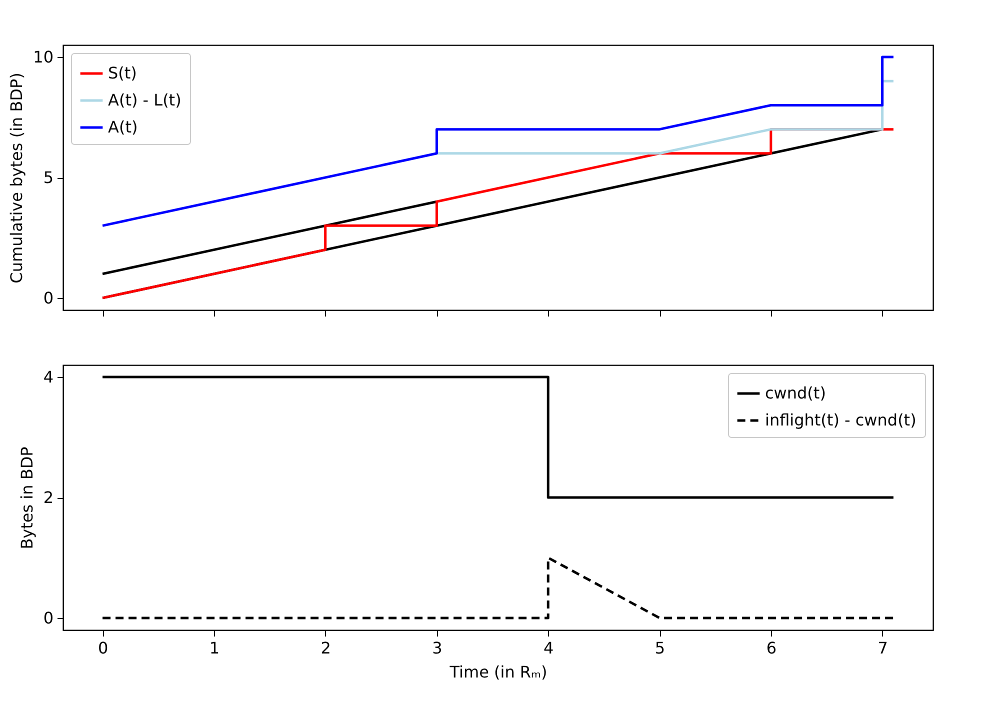  What do you see at coordinates (883, 648) in the screenshot?
I see `x-tick-label: 7` at bounding box center [883, 648].